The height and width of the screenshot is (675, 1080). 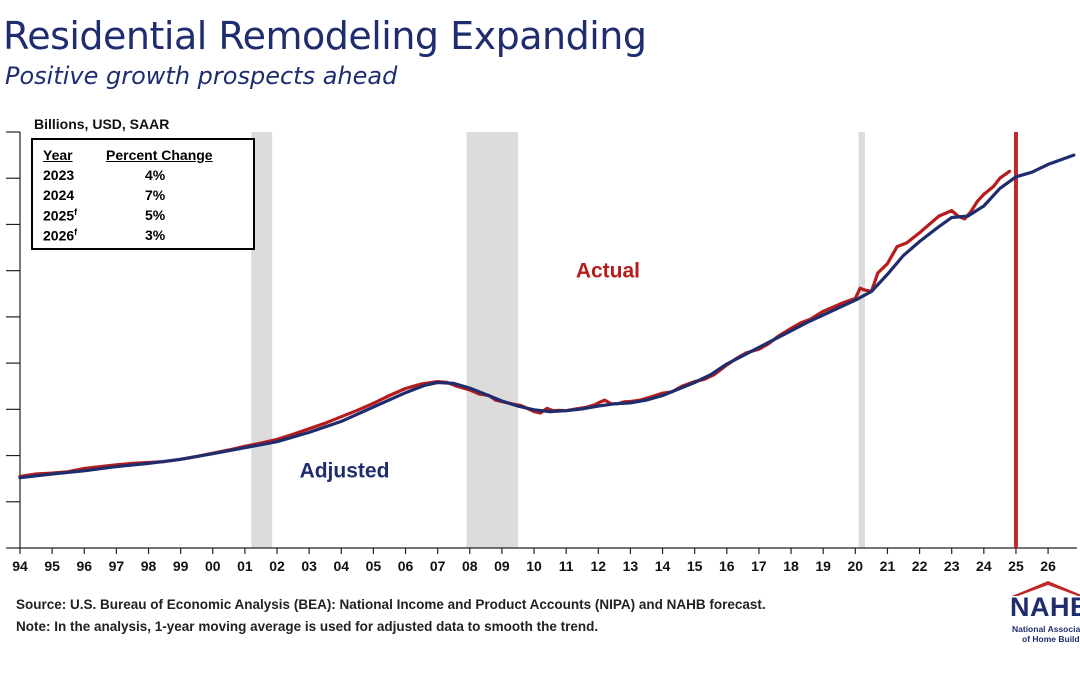 What do you see at coordinates (856, 566) in the screenshot?
I see `x-tick-label: 20` at bounding box center [856, 566].